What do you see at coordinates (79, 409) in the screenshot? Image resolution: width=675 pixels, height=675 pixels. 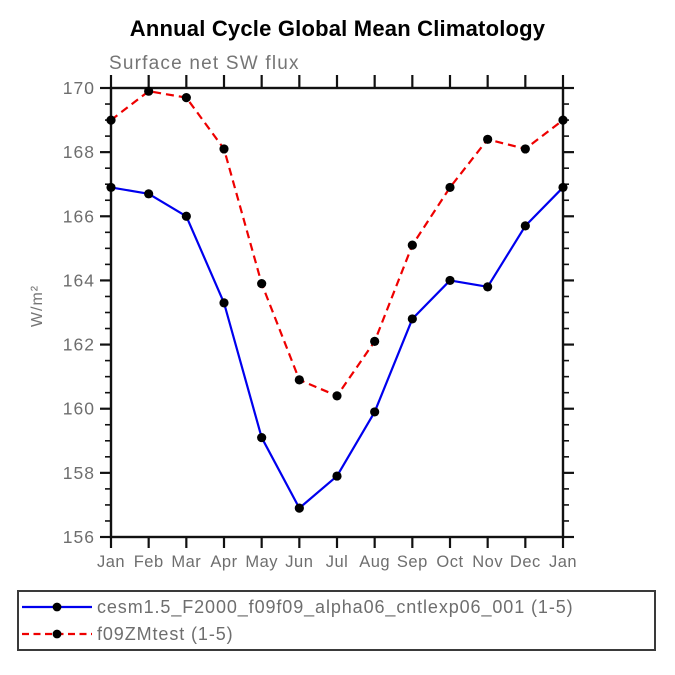 I see `svg-text: 160` at bounding box center [79, 409].